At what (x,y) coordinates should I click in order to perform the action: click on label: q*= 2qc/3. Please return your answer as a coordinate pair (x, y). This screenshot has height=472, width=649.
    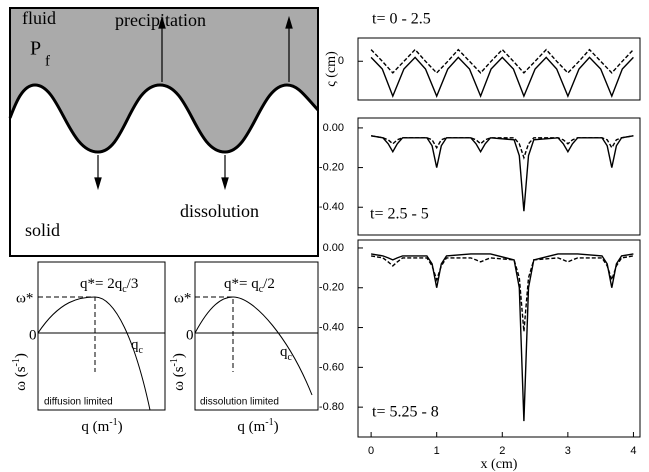
    Looking at the image, I should click on (109, 285).